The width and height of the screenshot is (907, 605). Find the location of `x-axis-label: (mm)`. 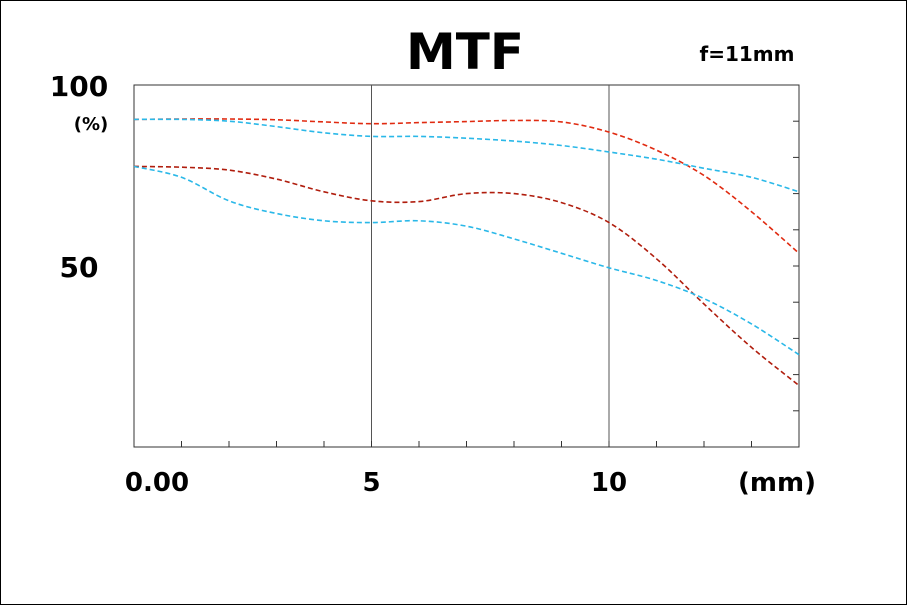

x-axis-label: (mm) is located at coordinates (777, 483).